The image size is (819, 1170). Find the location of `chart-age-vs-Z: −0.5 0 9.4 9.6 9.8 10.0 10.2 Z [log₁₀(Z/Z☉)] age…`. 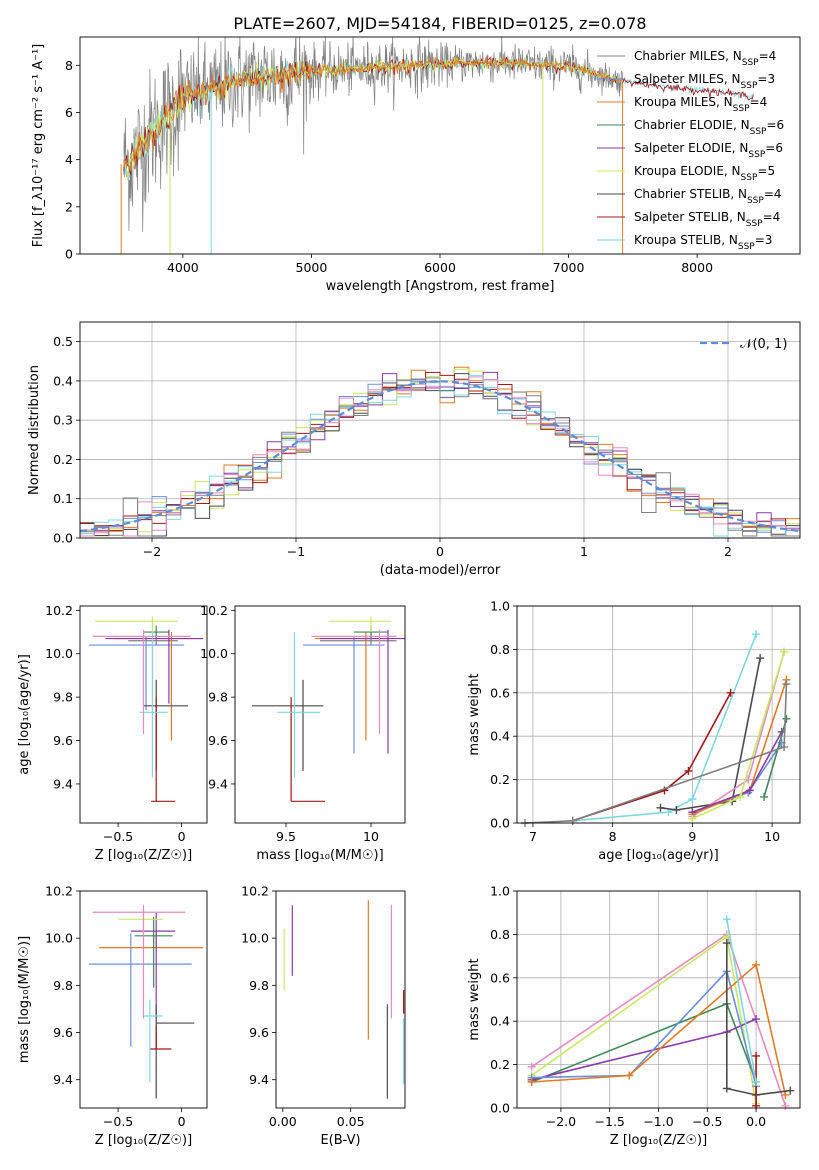

chart-age-vs-Z: −0.5 0 9.4 9.6 9.8 10.0 10.2 Z [log₁₀(Z/Z☉)] age… is located at coordinates (112, 733).